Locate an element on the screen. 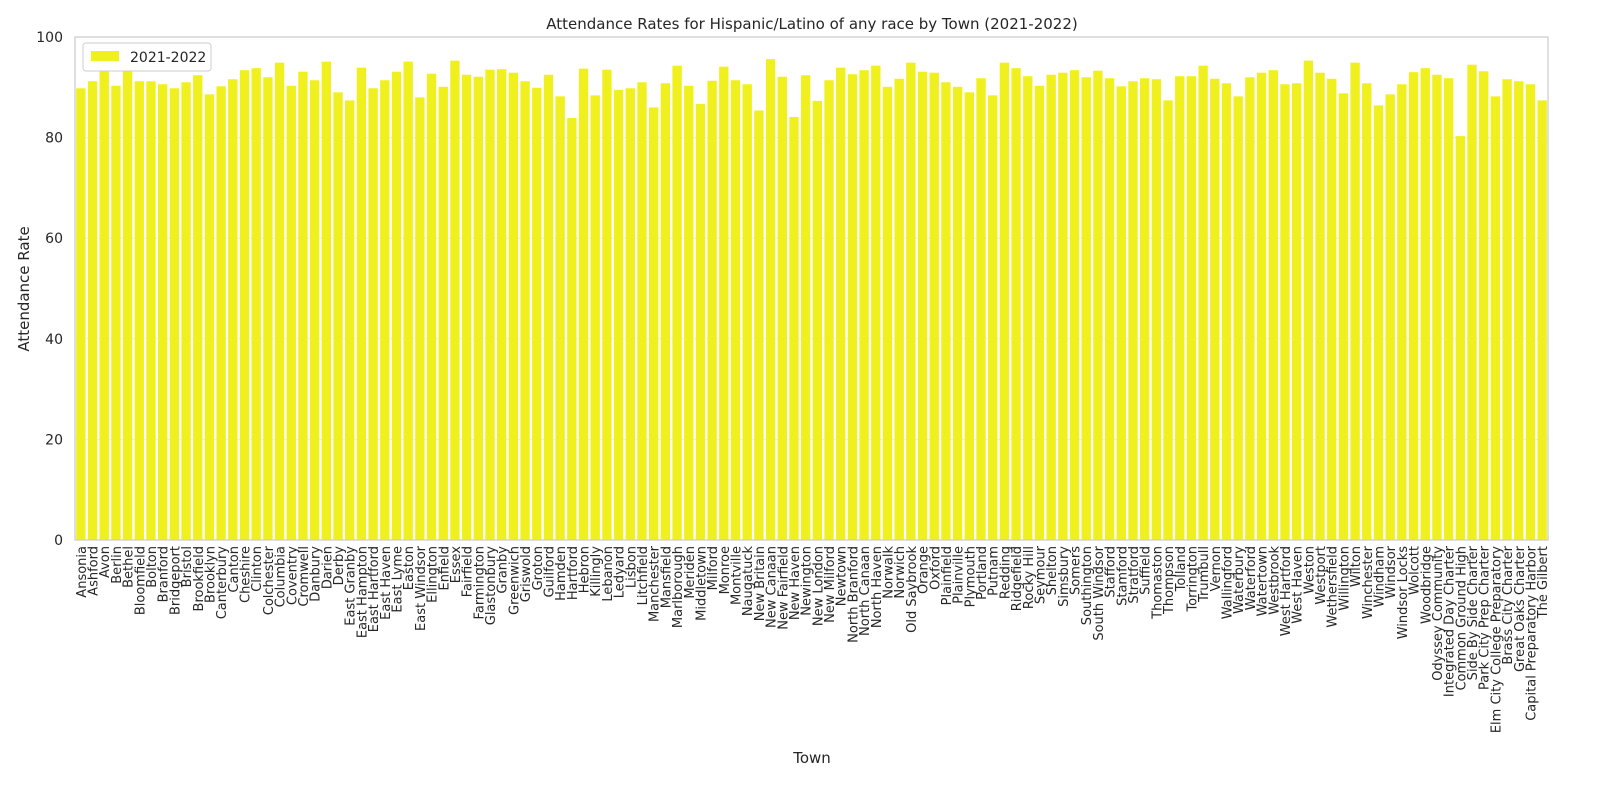 The width and height of the screenshot is (1600, 804). x-tick-label: Coventry is located at coordinates (292, 575).